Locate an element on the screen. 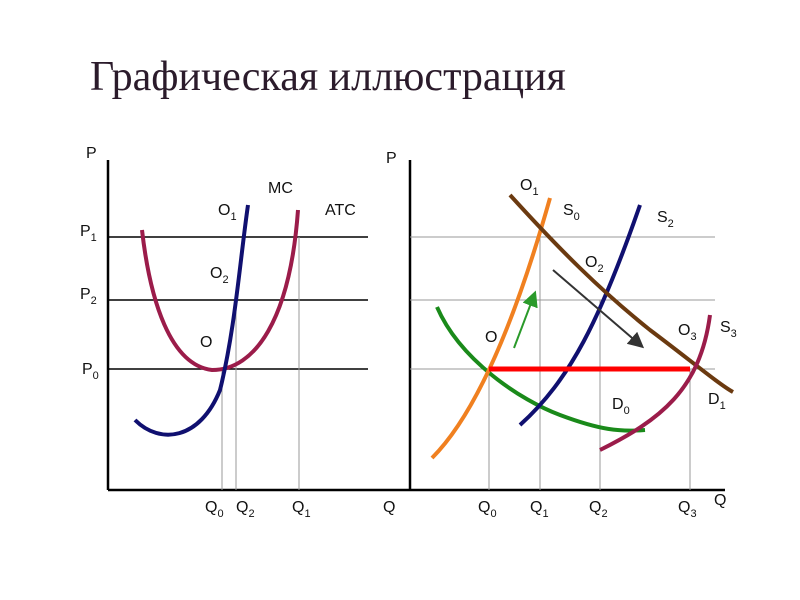  axis-label: Q3 is located at coordinates (687, 509).